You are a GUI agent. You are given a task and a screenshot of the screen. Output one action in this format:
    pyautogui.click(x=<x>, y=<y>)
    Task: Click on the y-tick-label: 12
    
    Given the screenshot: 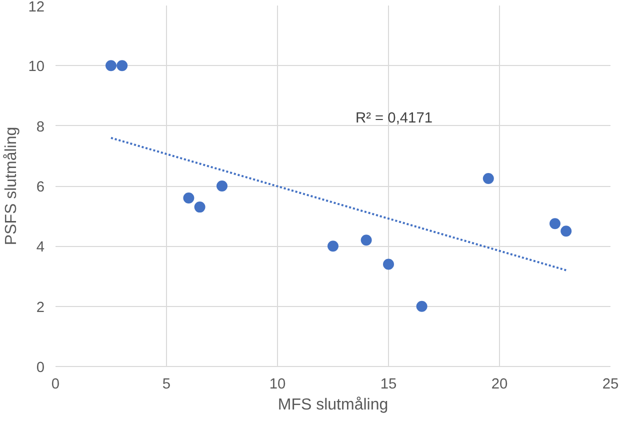 What is the action you would take?
    pyautogui.click(x=36, y=8)
    